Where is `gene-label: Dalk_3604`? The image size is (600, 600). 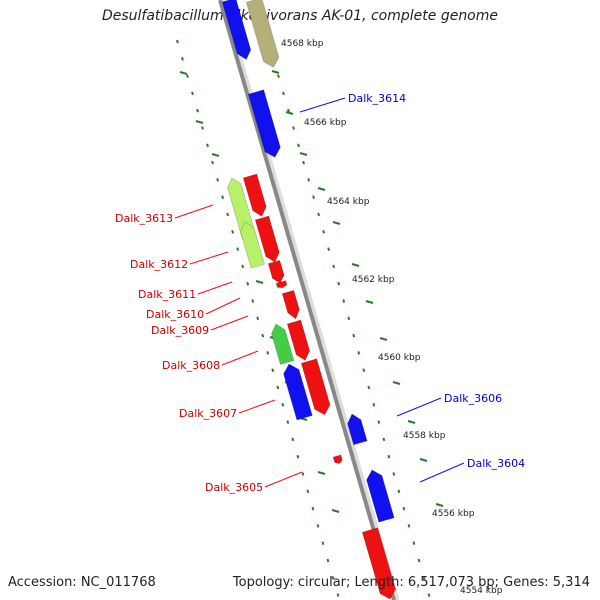 gene-label: Dalk_3604 is located at coordinates (496, 463).